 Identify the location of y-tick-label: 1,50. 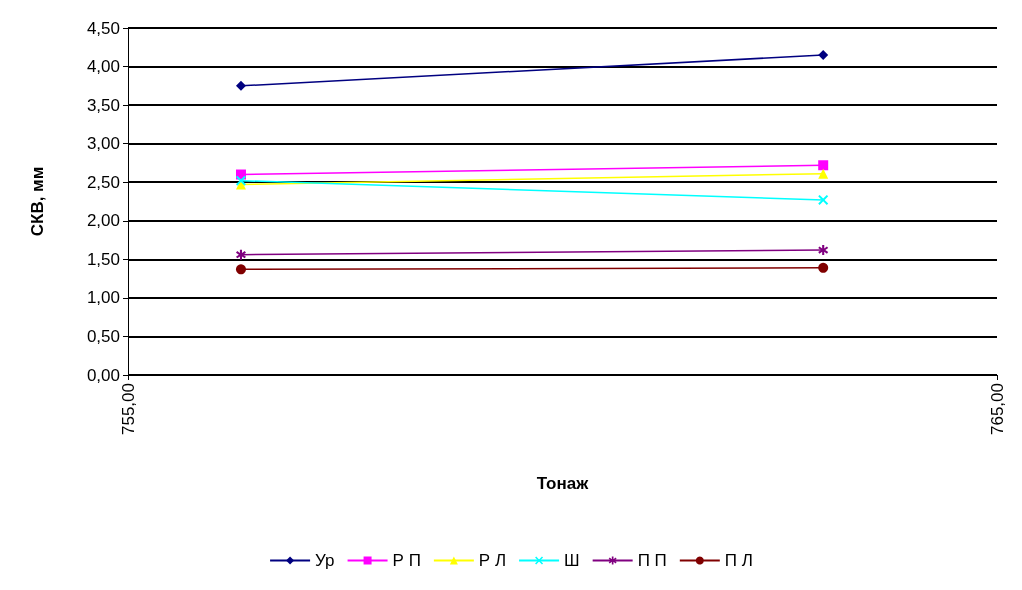
(103, 259).